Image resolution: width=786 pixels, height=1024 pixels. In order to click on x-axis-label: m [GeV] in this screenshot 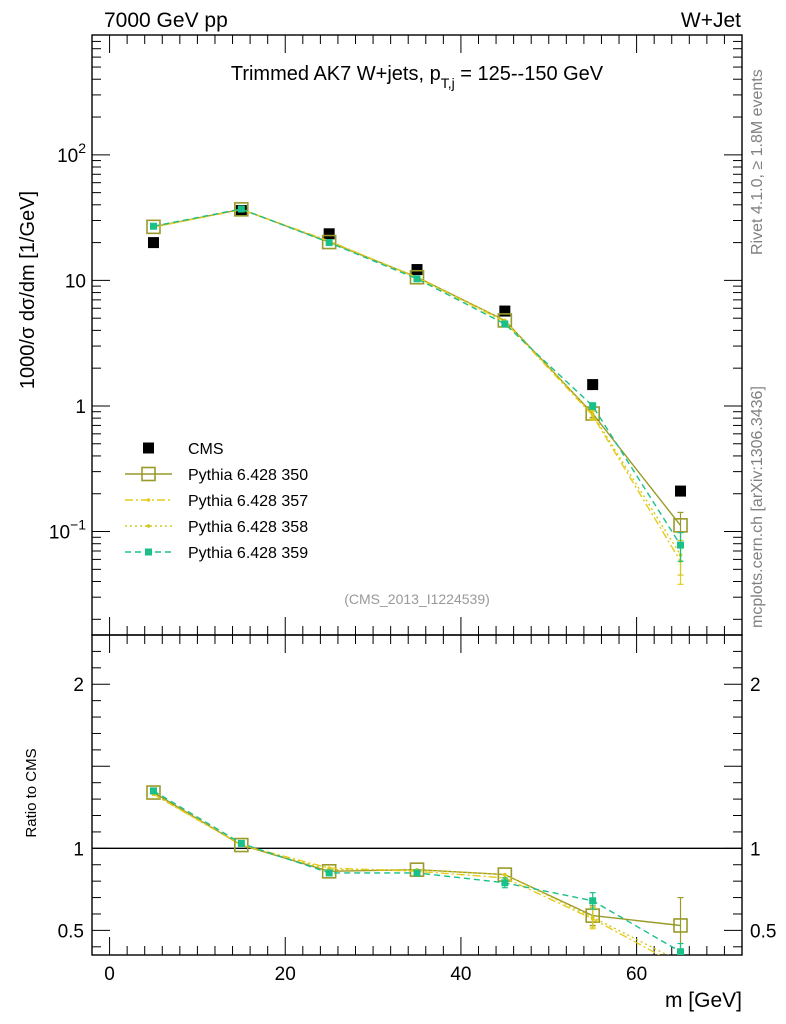, I will do `click(703, 1000)`.